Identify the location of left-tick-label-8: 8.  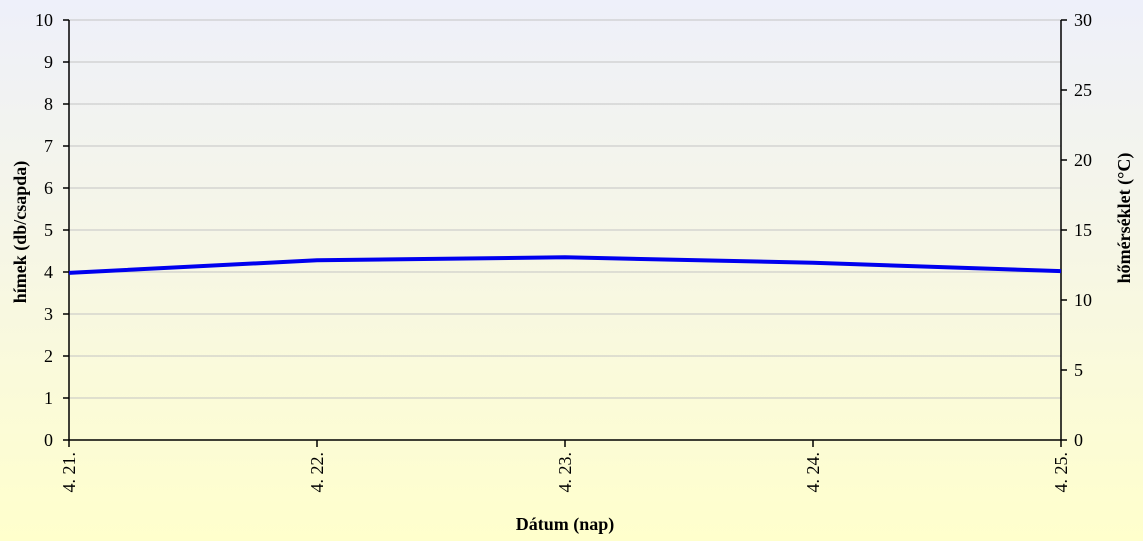
(48, 104).